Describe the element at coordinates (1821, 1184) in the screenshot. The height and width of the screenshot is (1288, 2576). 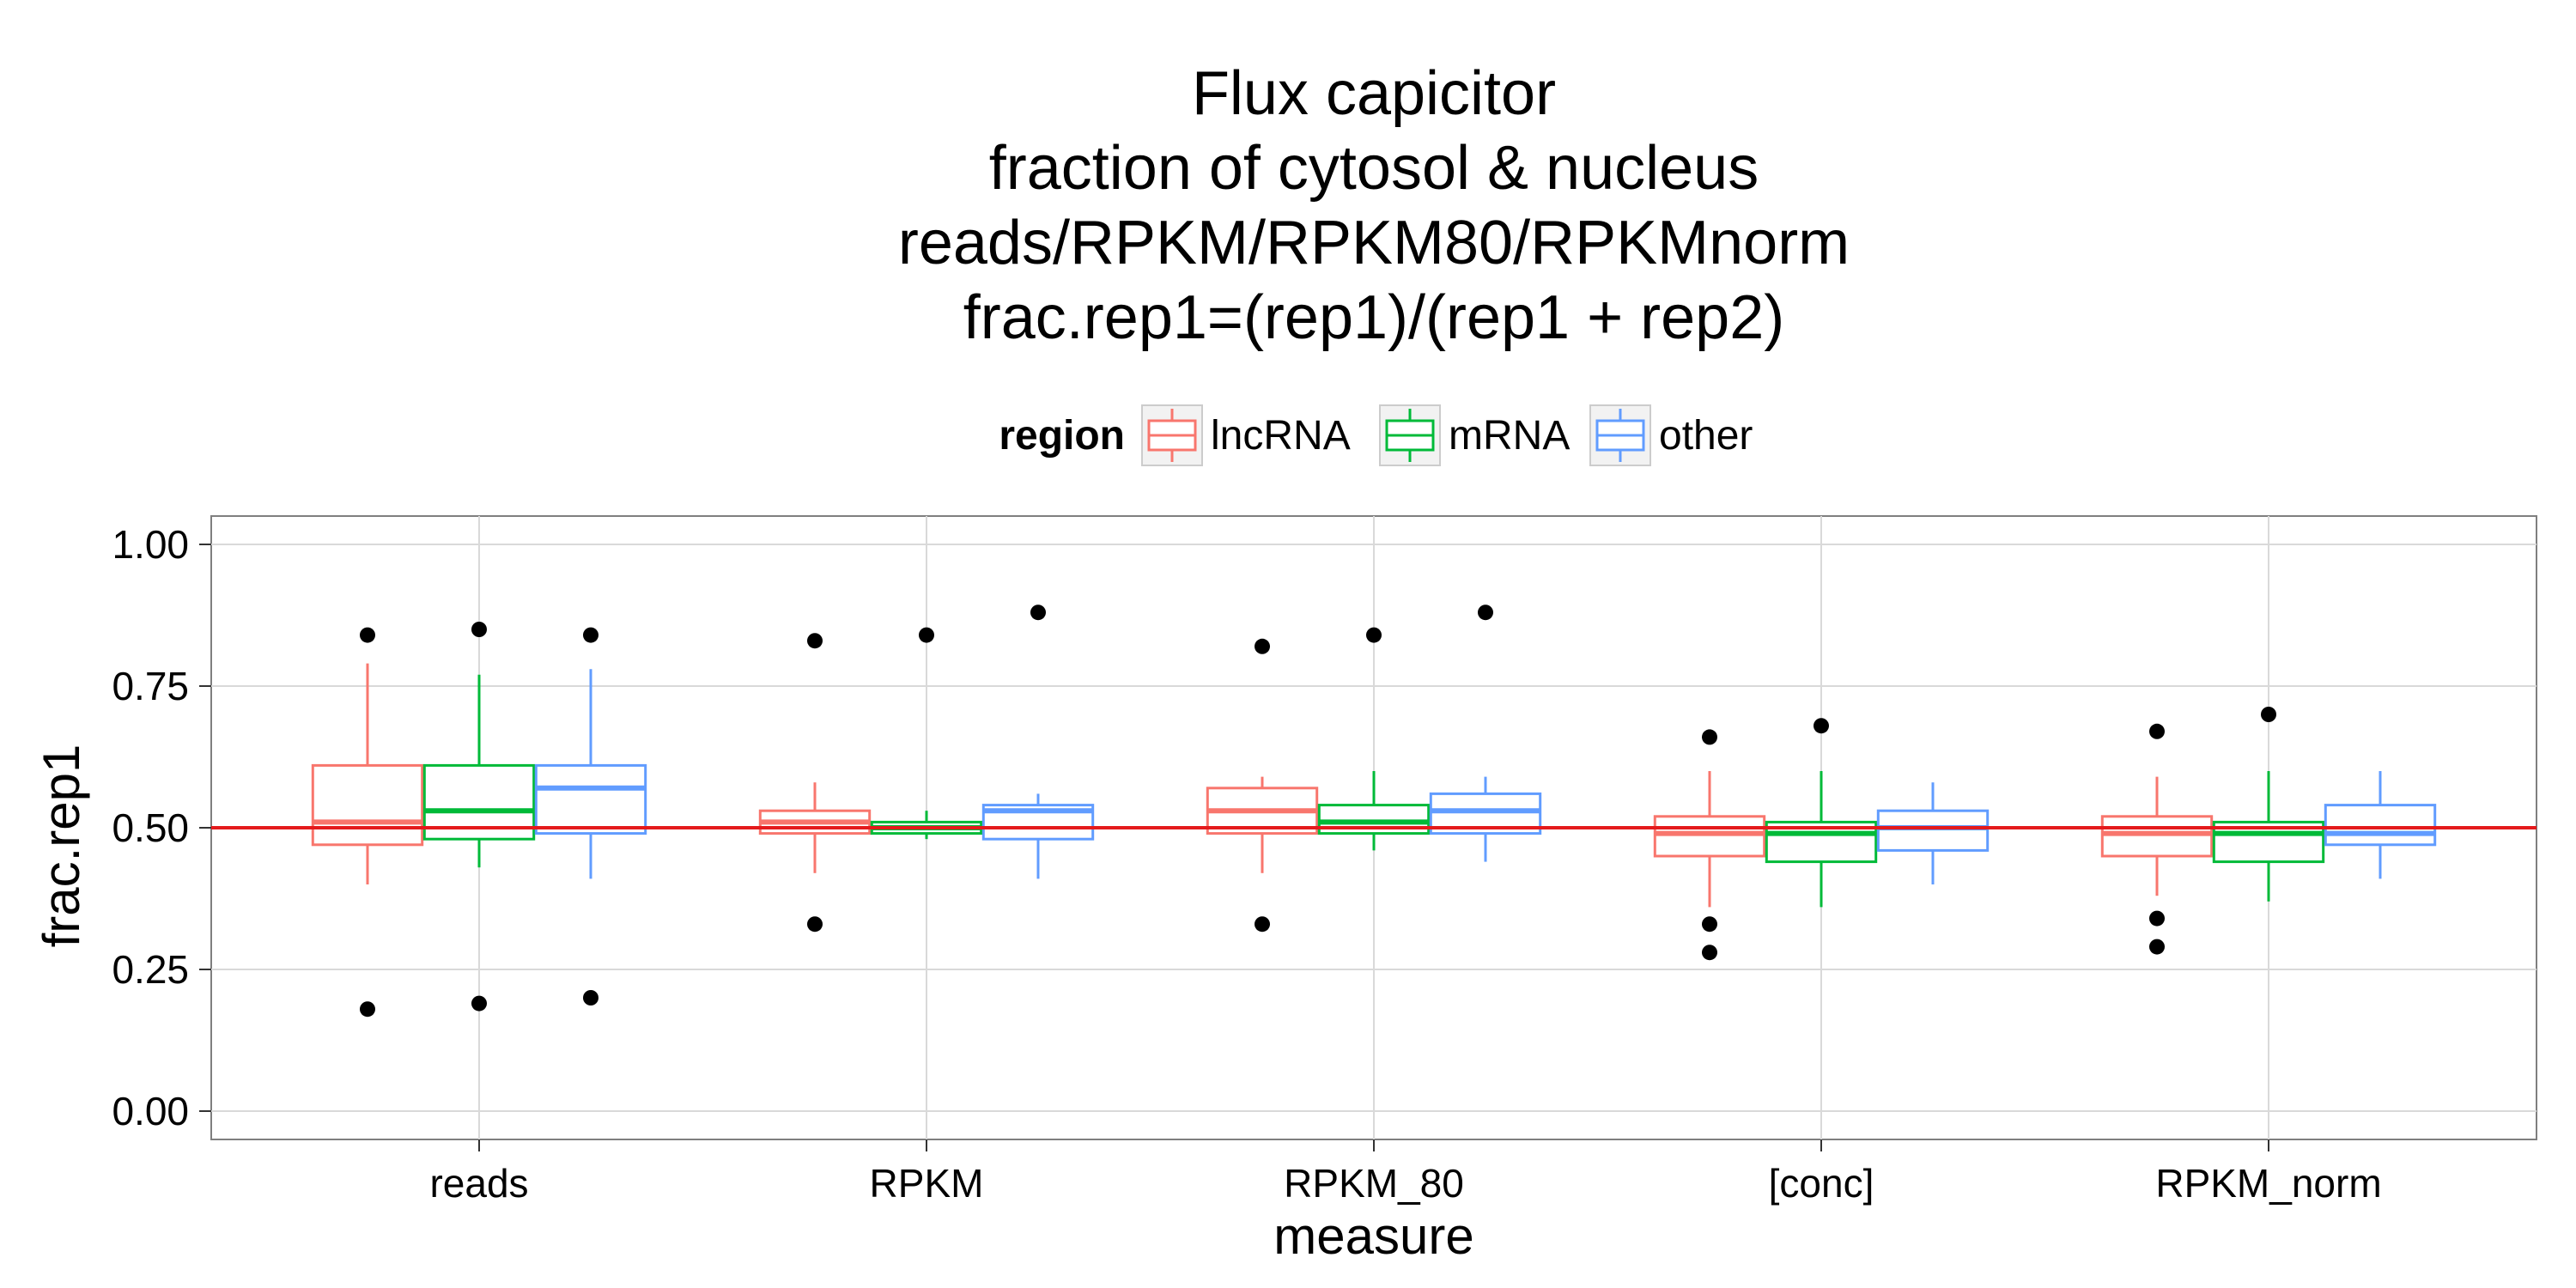
I see `x-tick-label: [conc]` at that location.